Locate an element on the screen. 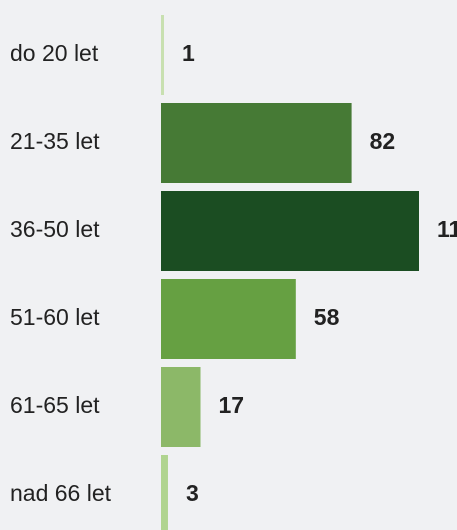  category-label: 51-60 let is located at coordinates (55, 317).